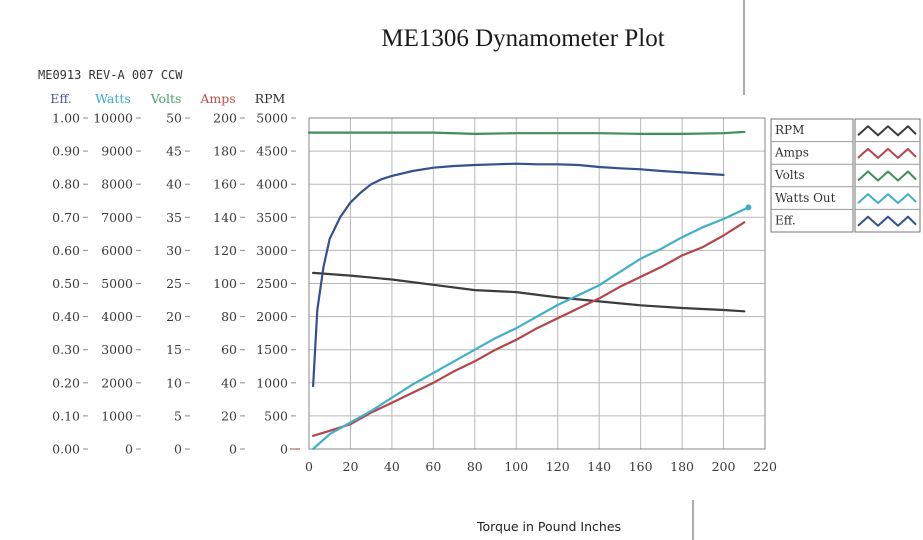 The image size is (923, 540). I want to click on y-tick-label-eff: 0.80, so click(66, 184).